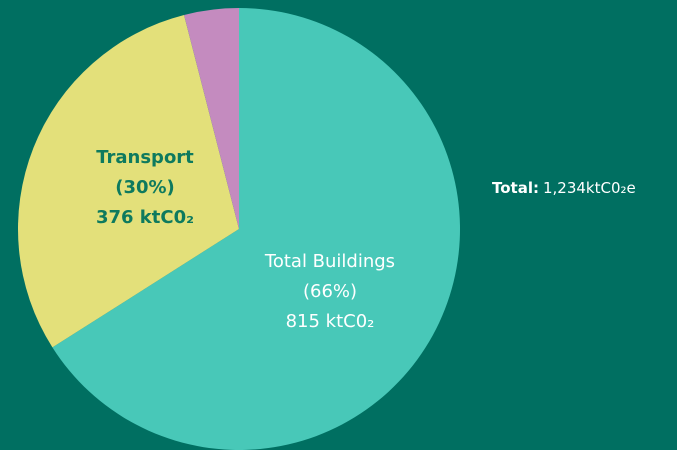 The width and height of the screenshot is (677, 450). I want to click on total-value: 1,234ktC0₂e, so click(589, 188).